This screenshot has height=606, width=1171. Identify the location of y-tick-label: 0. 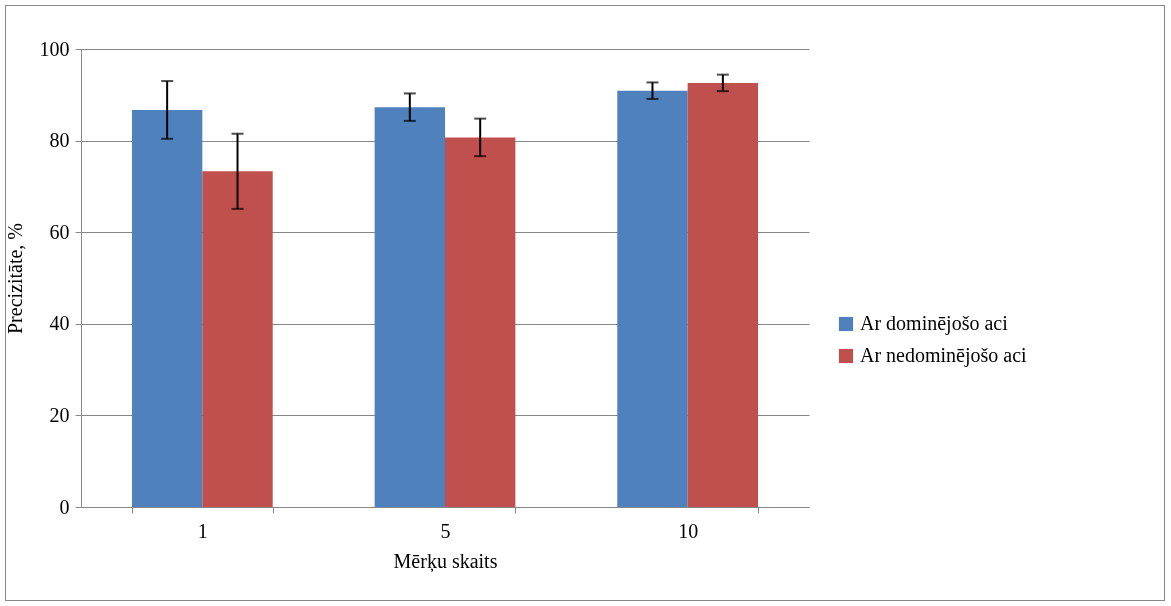
(64, 506).